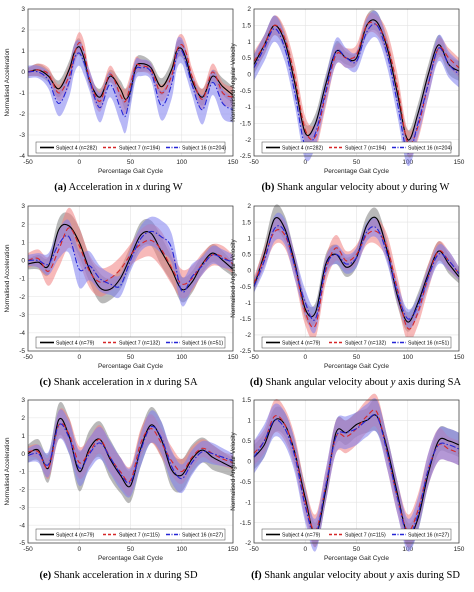 Image resolution: width=474 pixels, height=592 pixels. Describe the element at coordinates (161, 187) in the screenshot. I see `caption-text: during W` at that location.